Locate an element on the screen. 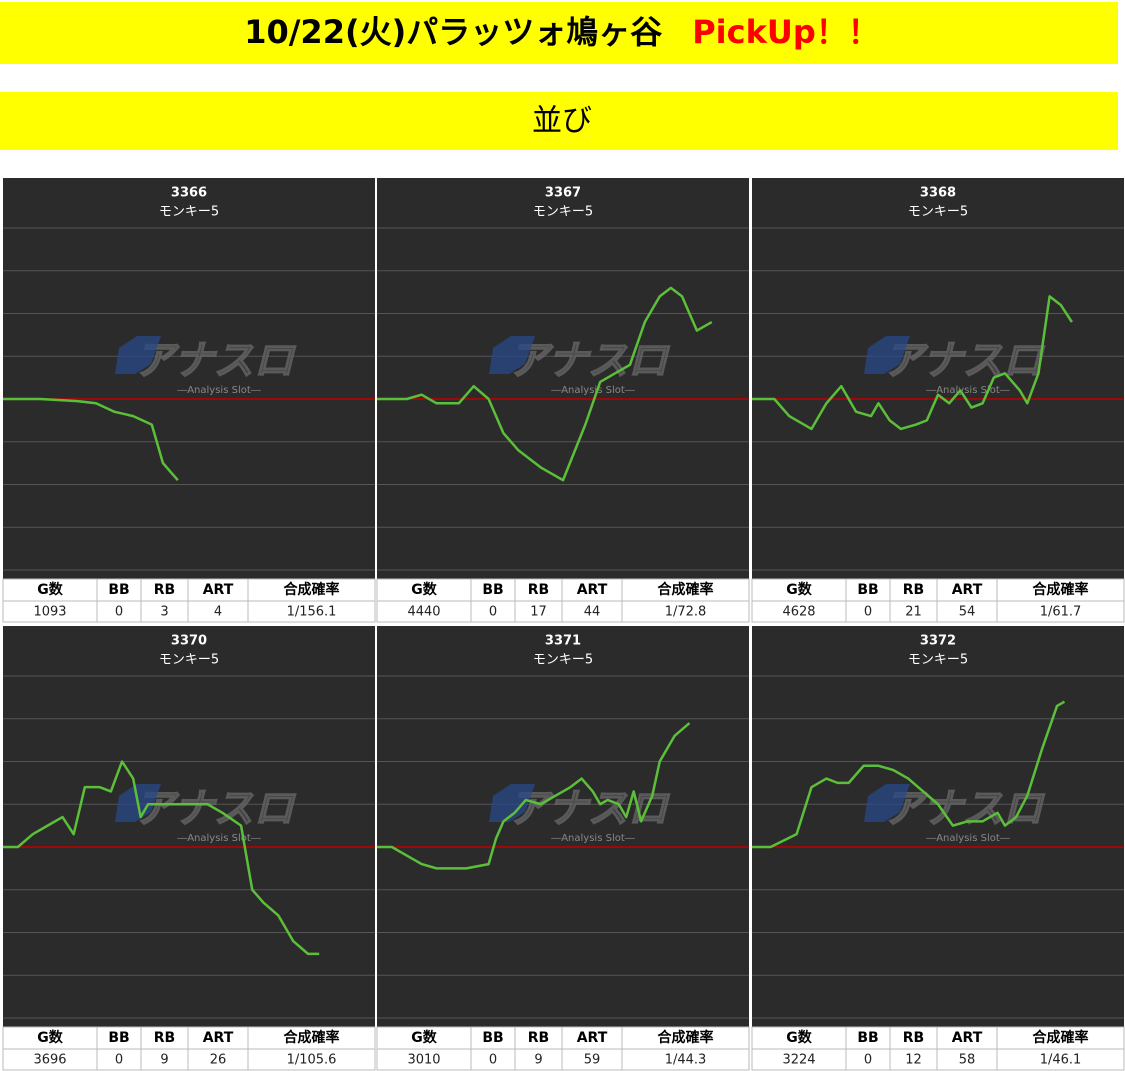 The image size is (1125, 1071). subheader-bar is located at coordinates (559, 121).